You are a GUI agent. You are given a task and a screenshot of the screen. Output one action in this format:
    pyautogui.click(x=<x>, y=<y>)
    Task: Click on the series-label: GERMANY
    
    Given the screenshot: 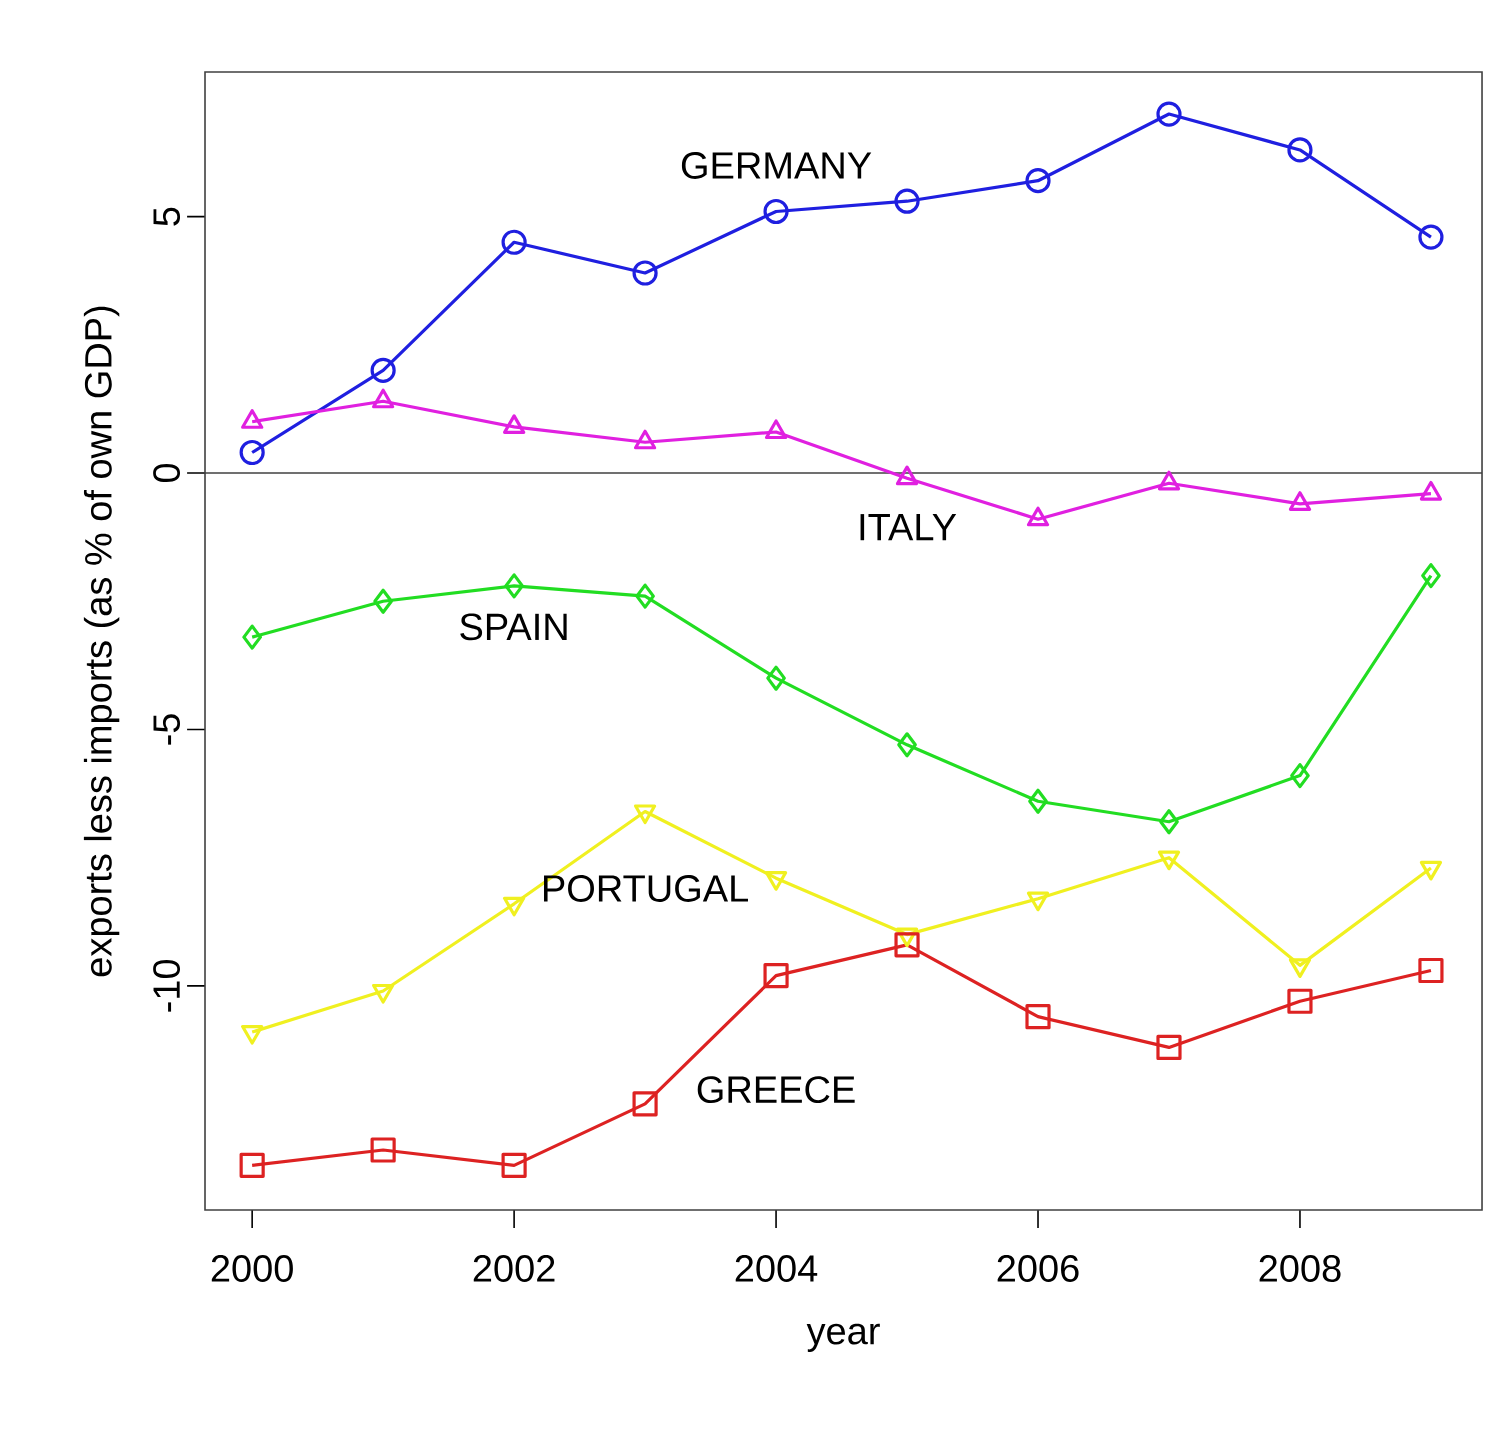 What is the action you would take?
    pyautogui.click(x=776, y=165)
    